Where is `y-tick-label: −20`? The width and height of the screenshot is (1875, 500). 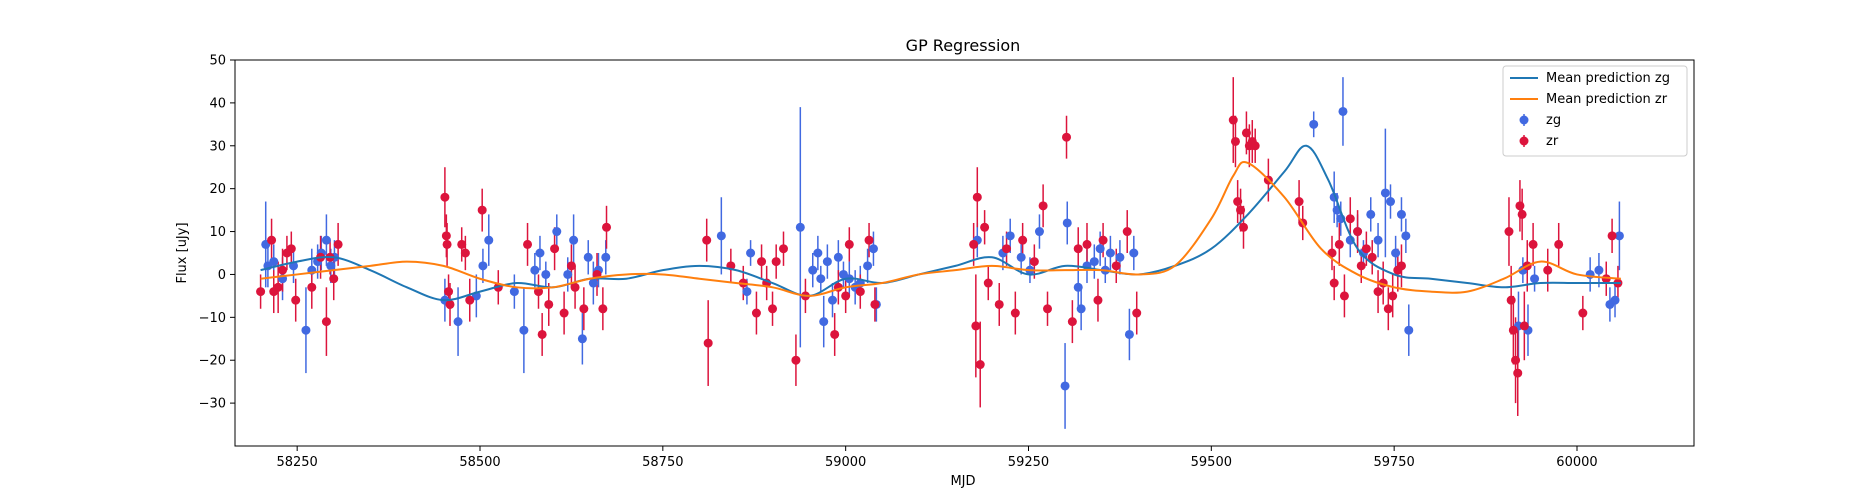
y-tick-label: −20 is located at coordinates (212, 361).